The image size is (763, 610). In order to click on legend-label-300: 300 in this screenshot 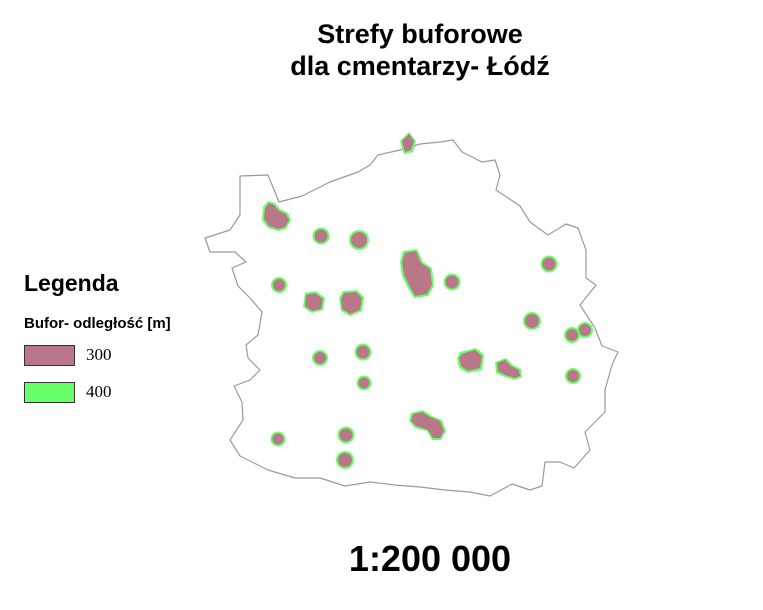, I will do `click(99, 354)`.